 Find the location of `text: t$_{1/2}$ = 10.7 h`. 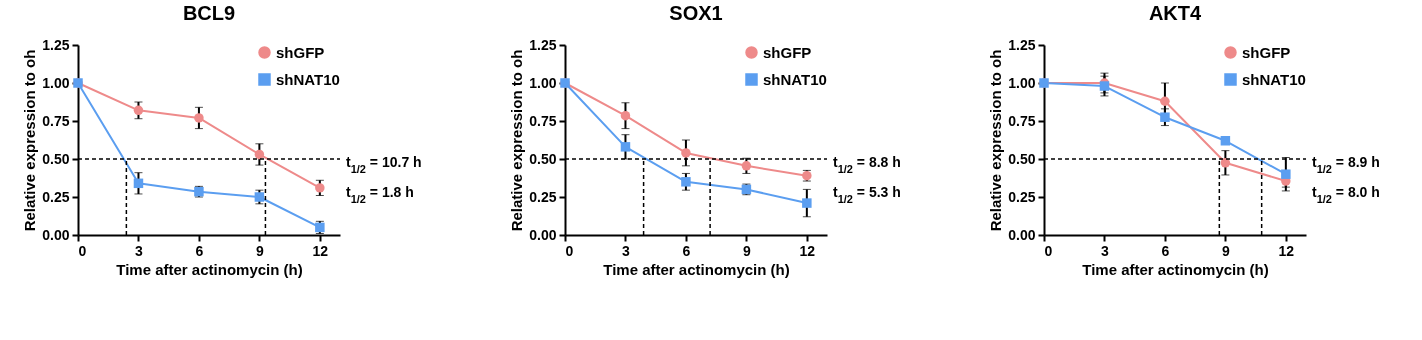

text: t$_{1/2}$ = 10.7 h is located at coordinates (384, 164).